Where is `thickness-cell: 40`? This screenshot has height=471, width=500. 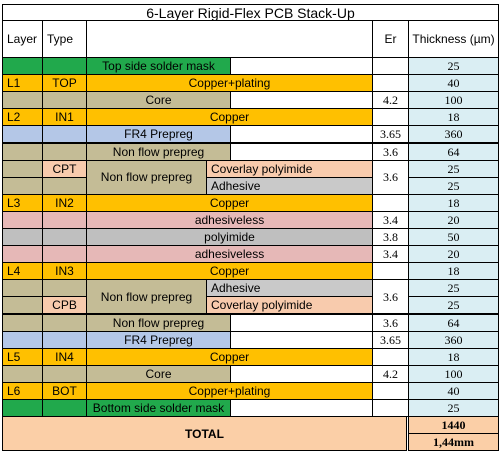 thickness-cell: 40 is located at coordinates (453, 83).